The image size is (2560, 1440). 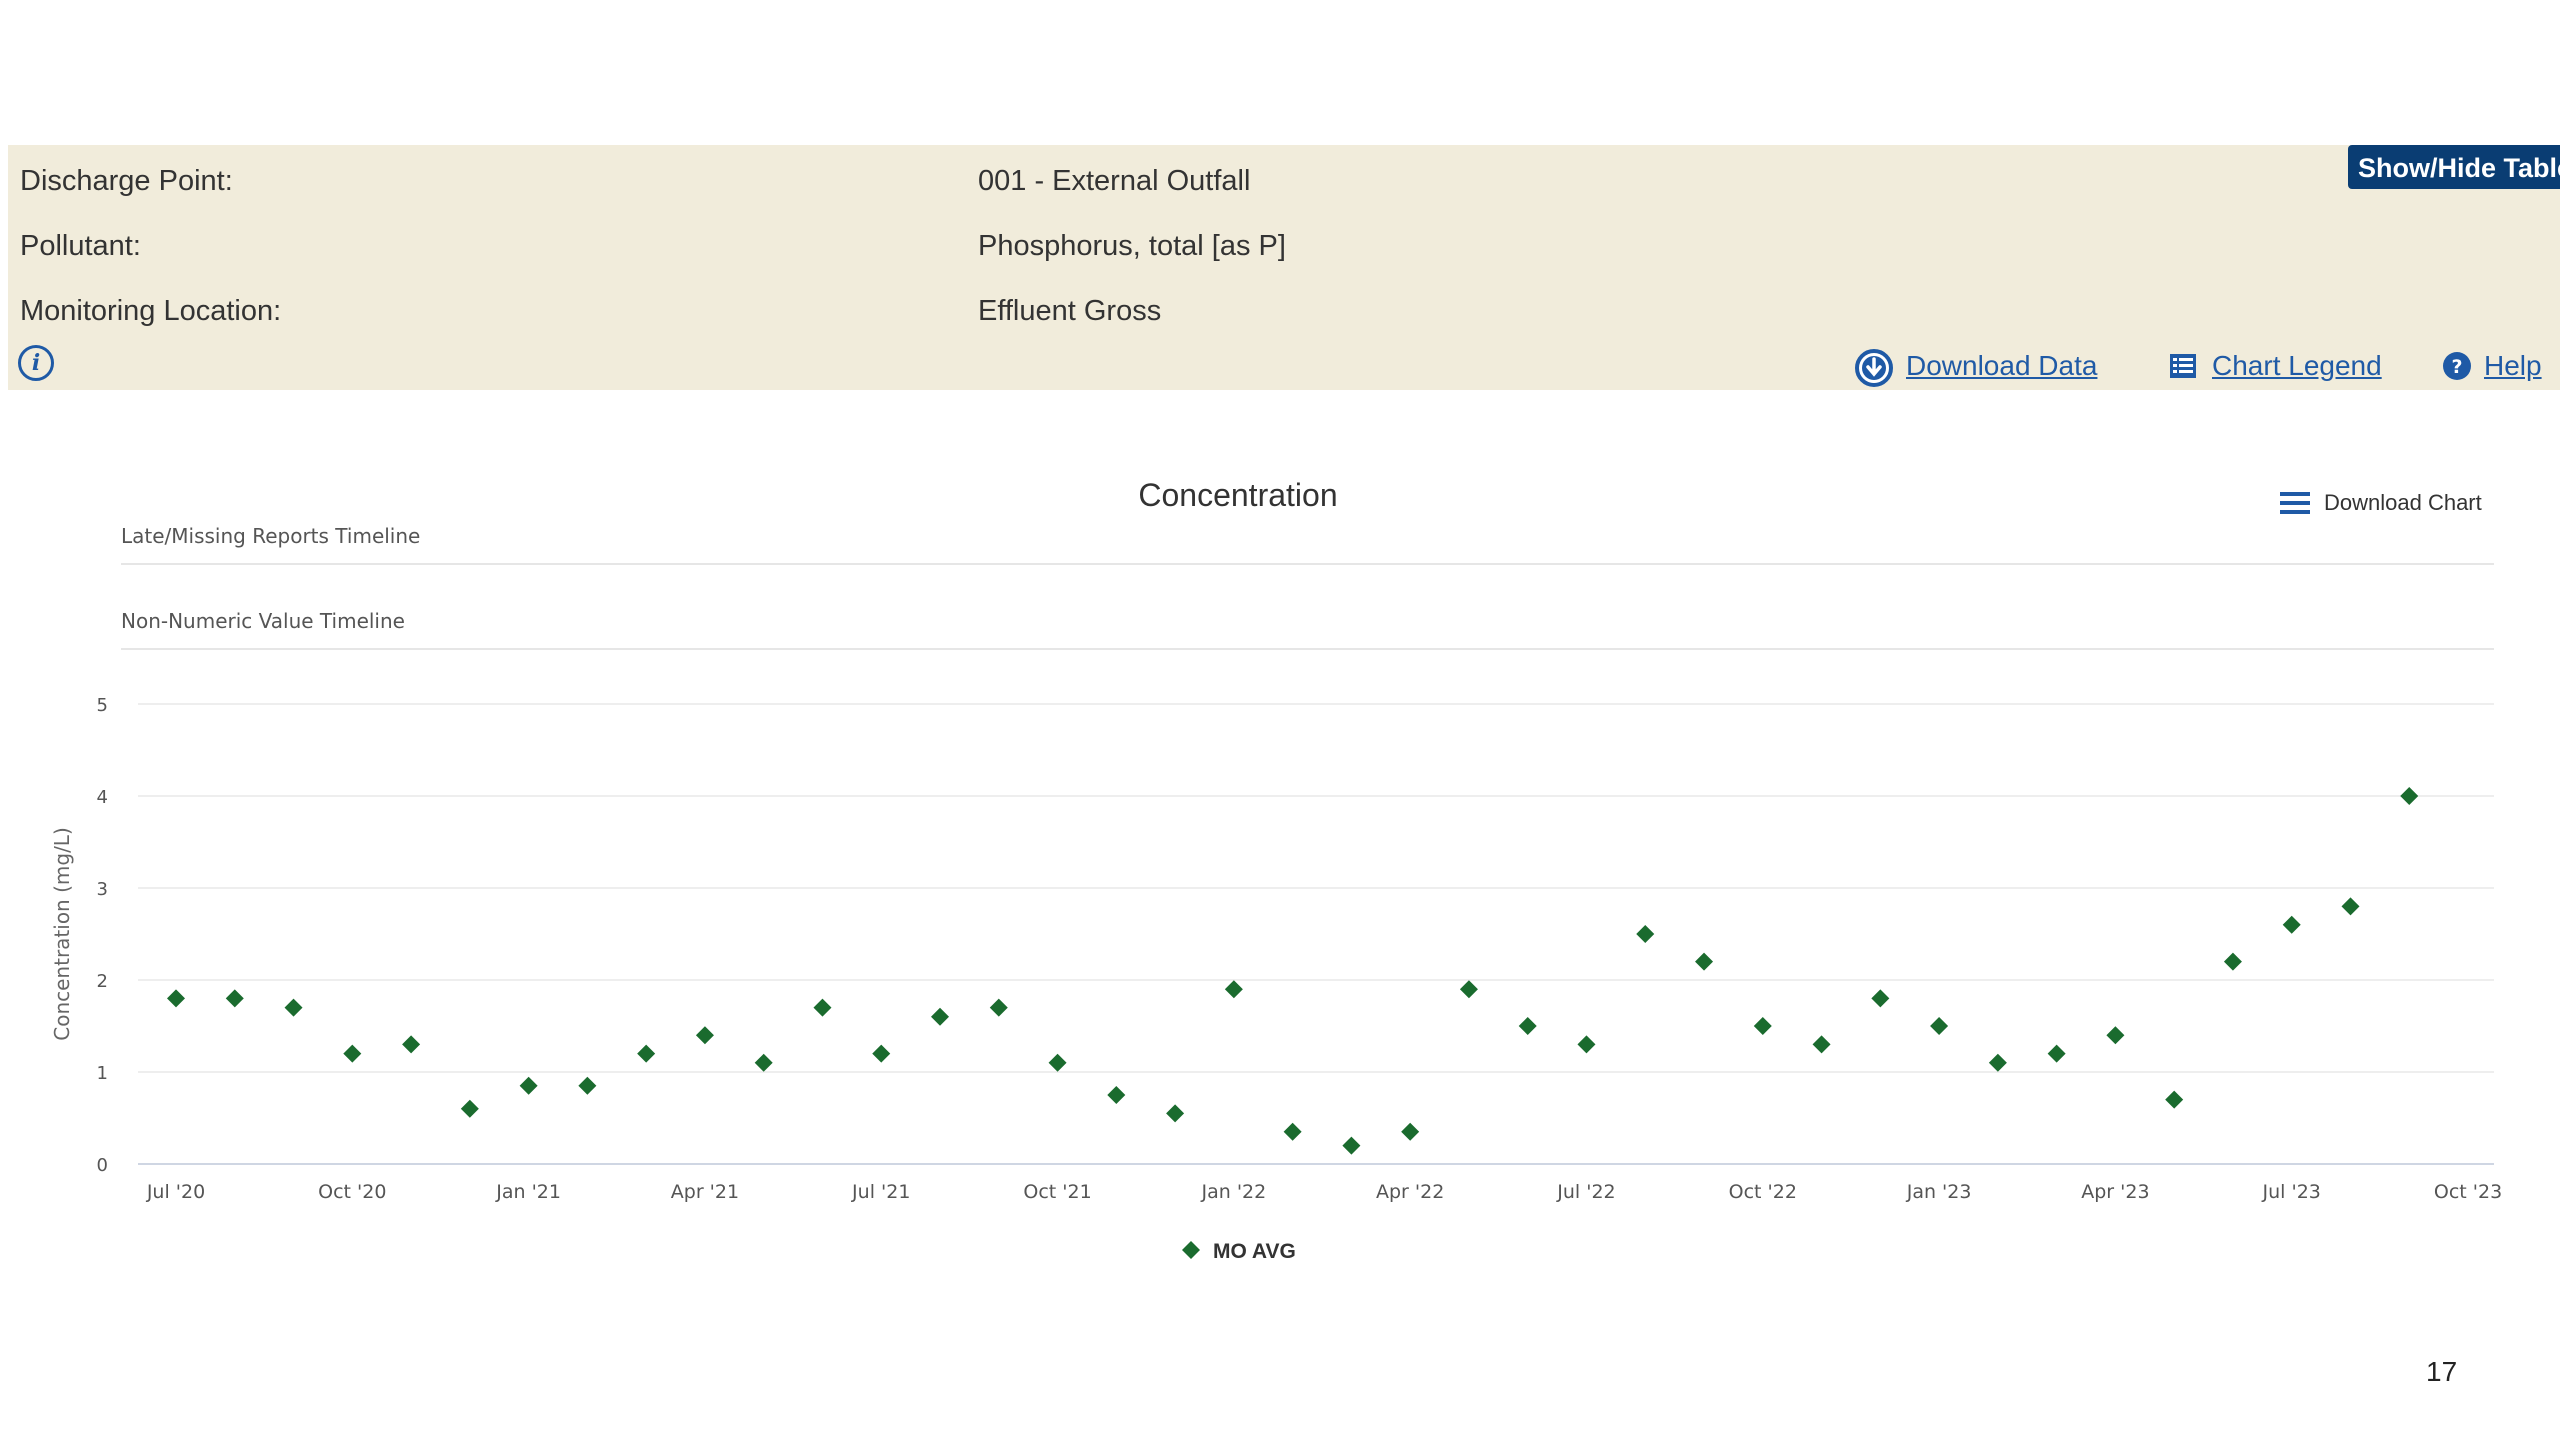 I want to click on discharge-point-value: 001 - External Outfall, so click(x=1114, y=181).